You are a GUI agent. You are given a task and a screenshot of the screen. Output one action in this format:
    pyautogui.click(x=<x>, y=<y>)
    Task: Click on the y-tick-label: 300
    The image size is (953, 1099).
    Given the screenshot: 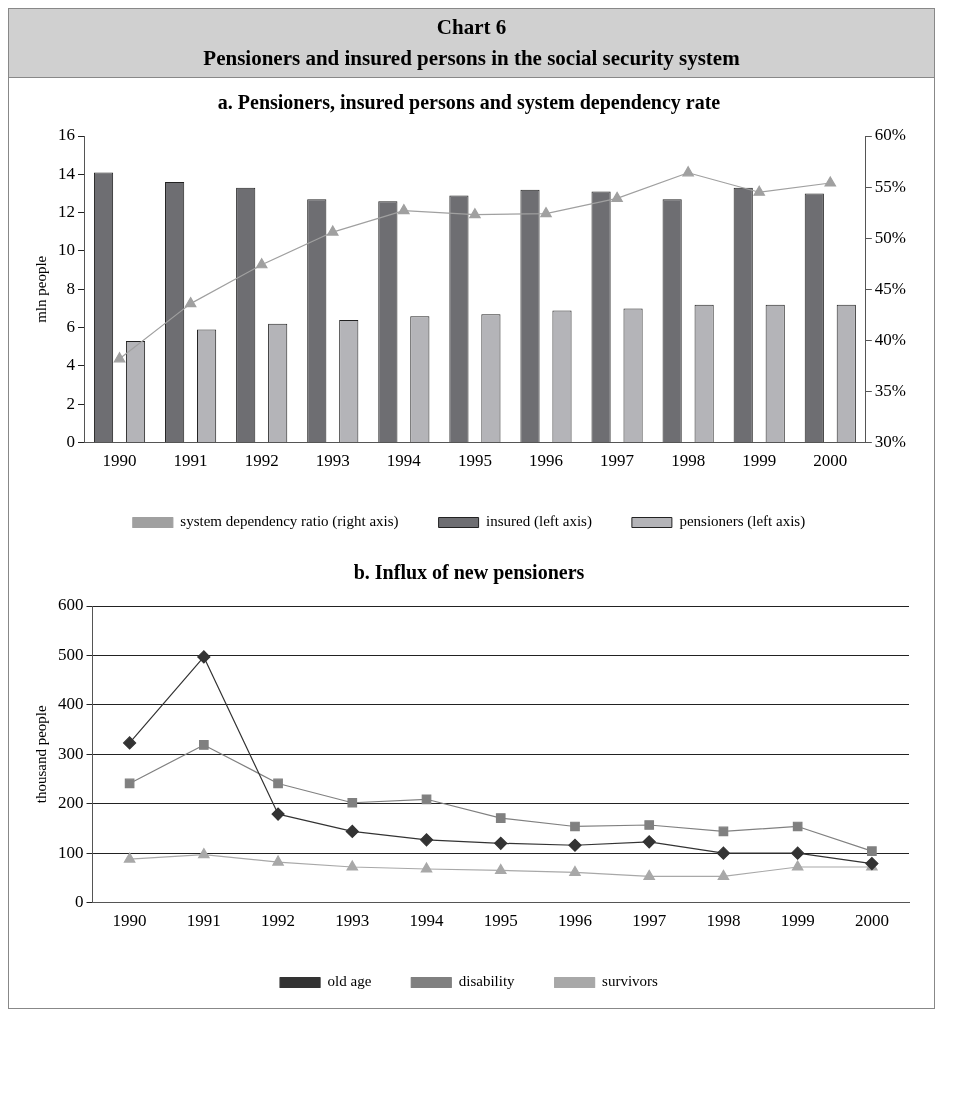 What is the action you would take?
    pyautogui.click(x=71, y=753)
    